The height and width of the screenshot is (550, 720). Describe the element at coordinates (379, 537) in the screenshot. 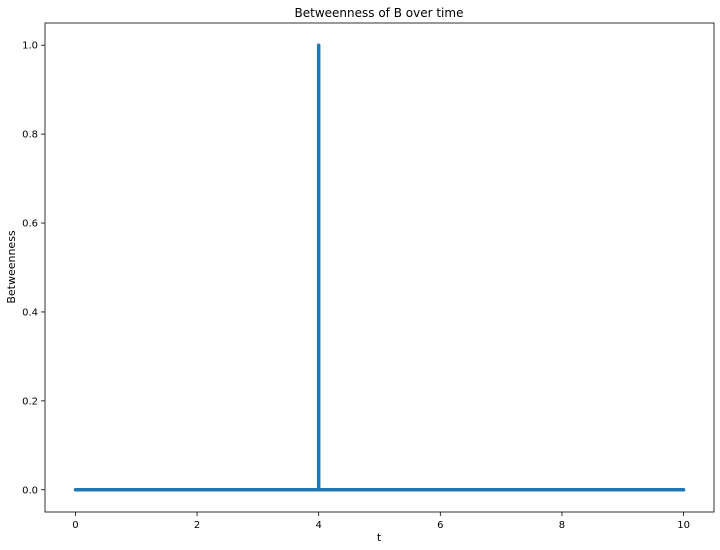

I see `x-axis-label: t` at that location.